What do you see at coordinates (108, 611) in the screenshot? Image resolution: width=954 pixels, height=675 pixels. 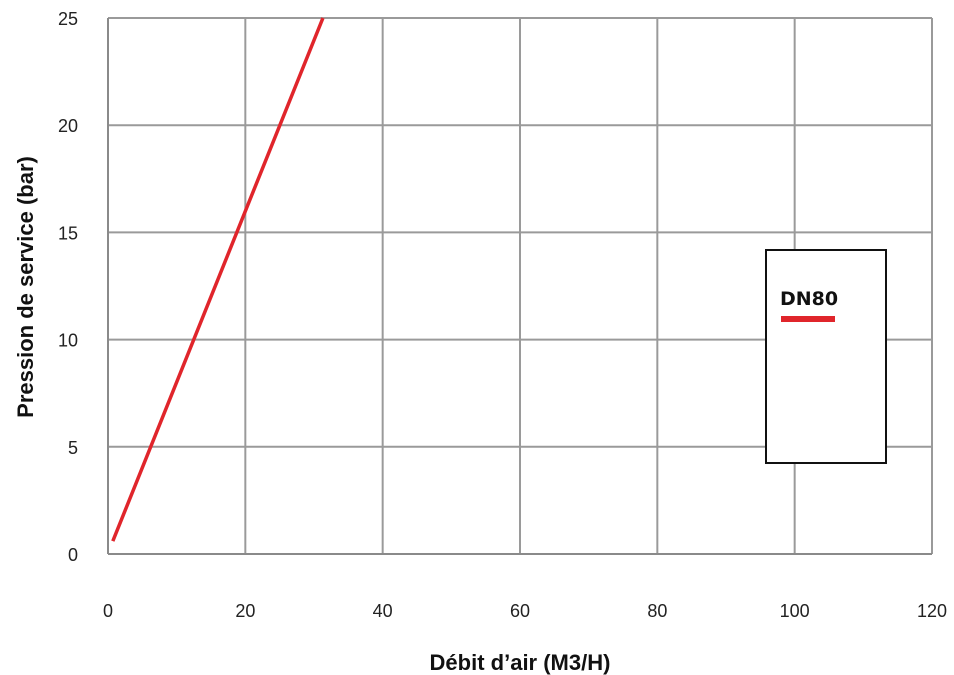 I see `x-tick-label-0: 0` at bounding box center [108, 611].